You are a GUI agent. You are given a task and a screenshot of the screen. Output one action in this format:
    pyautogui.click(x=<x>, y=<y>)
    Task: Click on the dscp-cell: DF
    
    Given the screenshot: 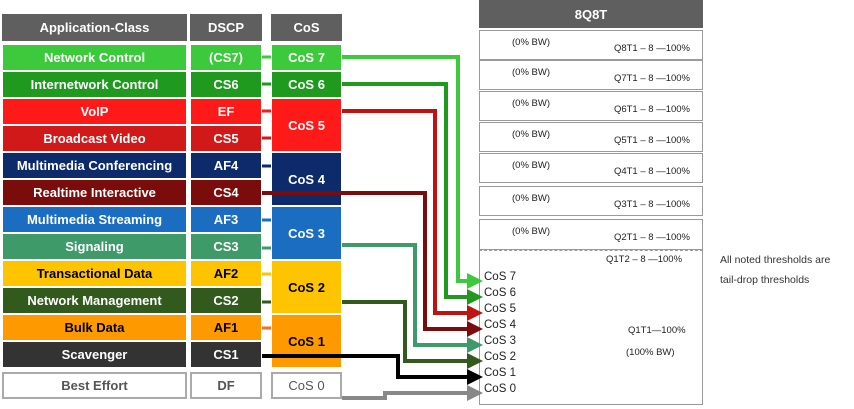 What is the action you would take?
    pyautogui.click(x=226, y=385)
    